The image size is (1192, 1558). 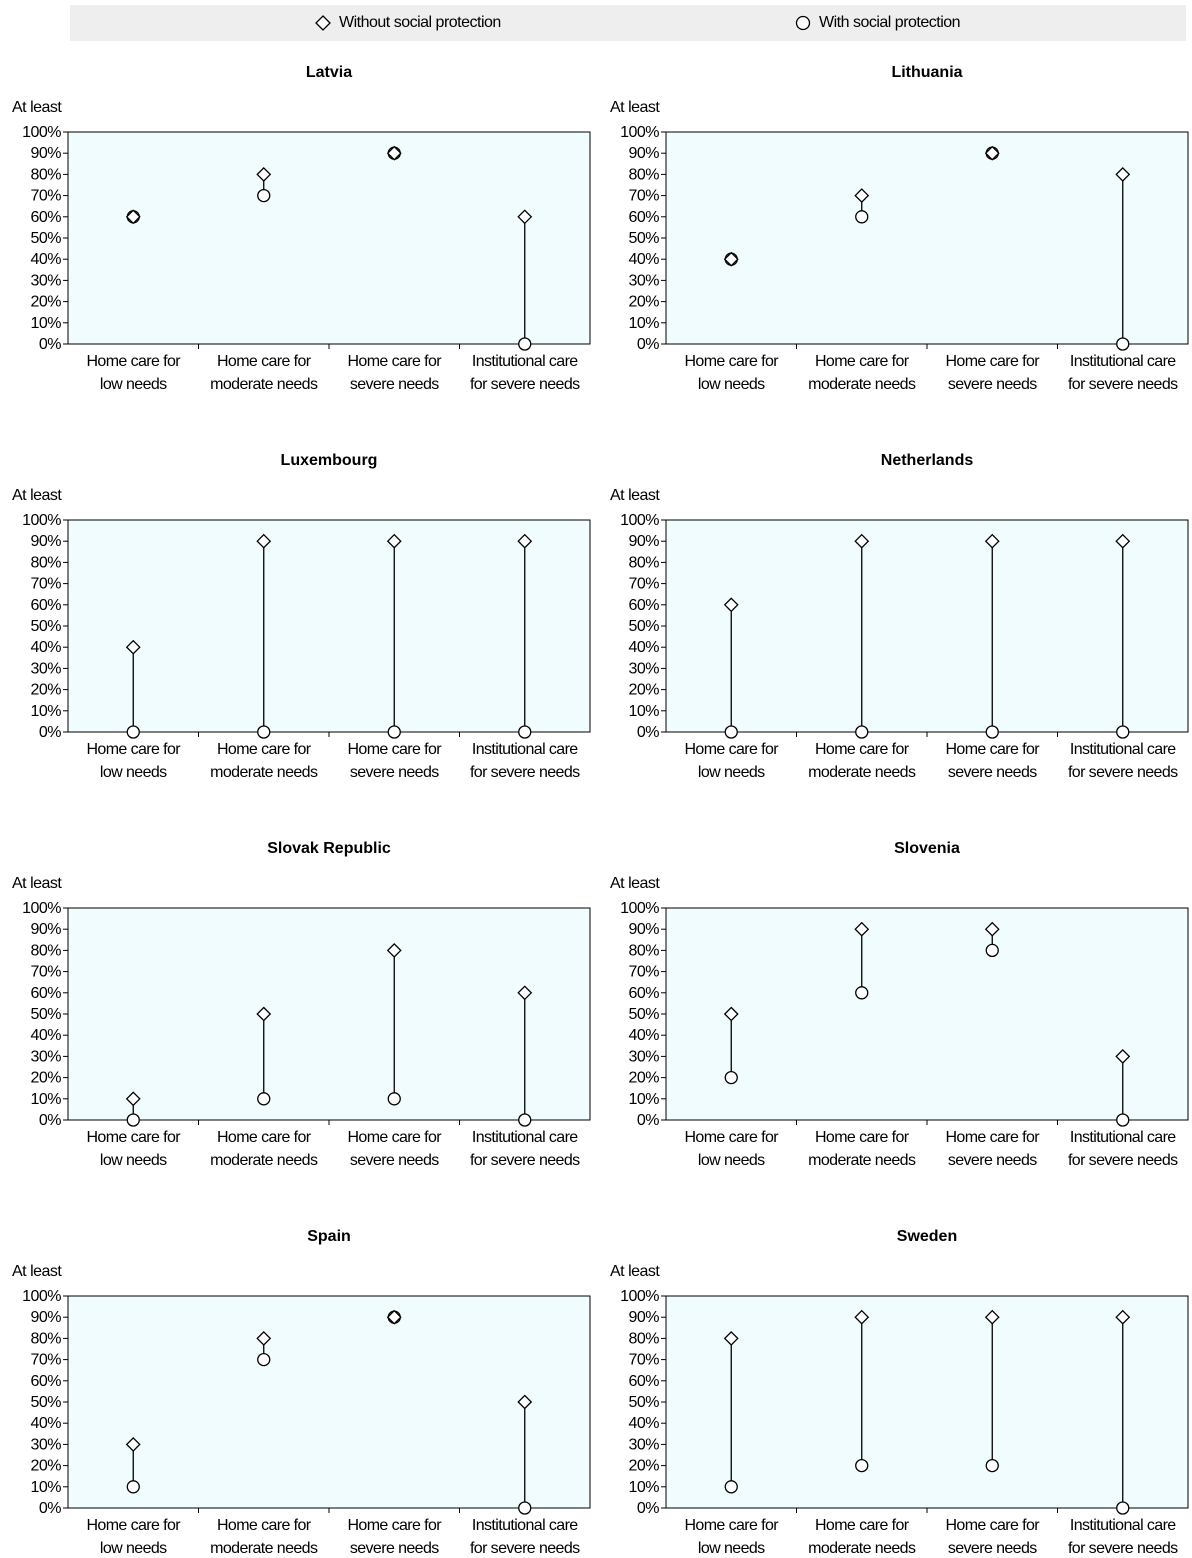 I want to click on y-tick-label: 10%, so click(x=45, y=711).